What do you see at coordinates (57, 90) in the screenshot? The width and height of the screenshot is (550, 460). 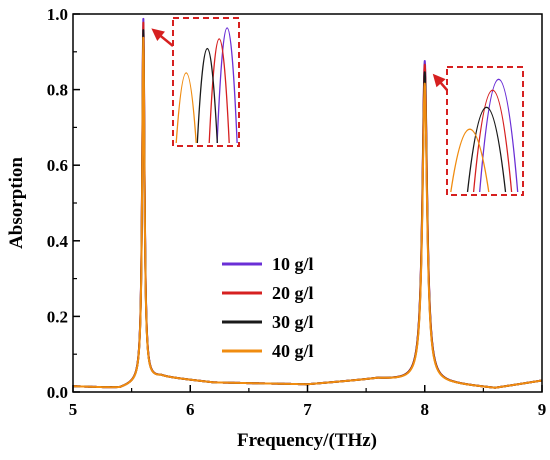 I see `y-tick-label: 0.8` at bounding box center [57, 90].